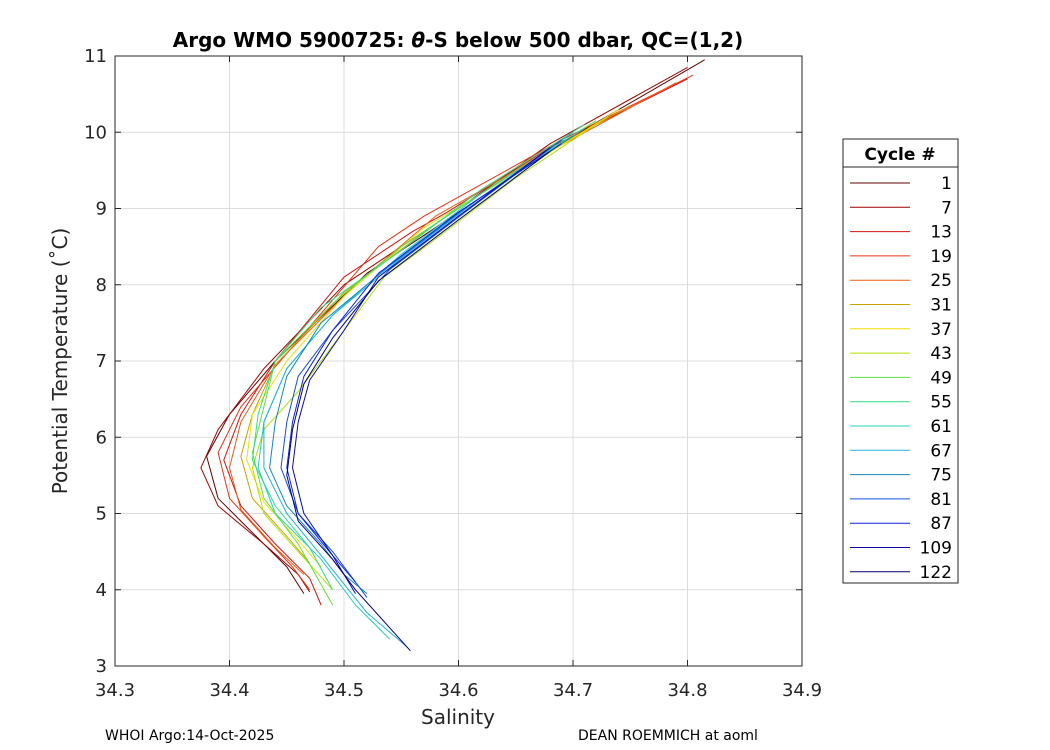 The width and height of the screenshot is (1050, 750). I want to click on y-tick-label: 3, so click(101, 666).